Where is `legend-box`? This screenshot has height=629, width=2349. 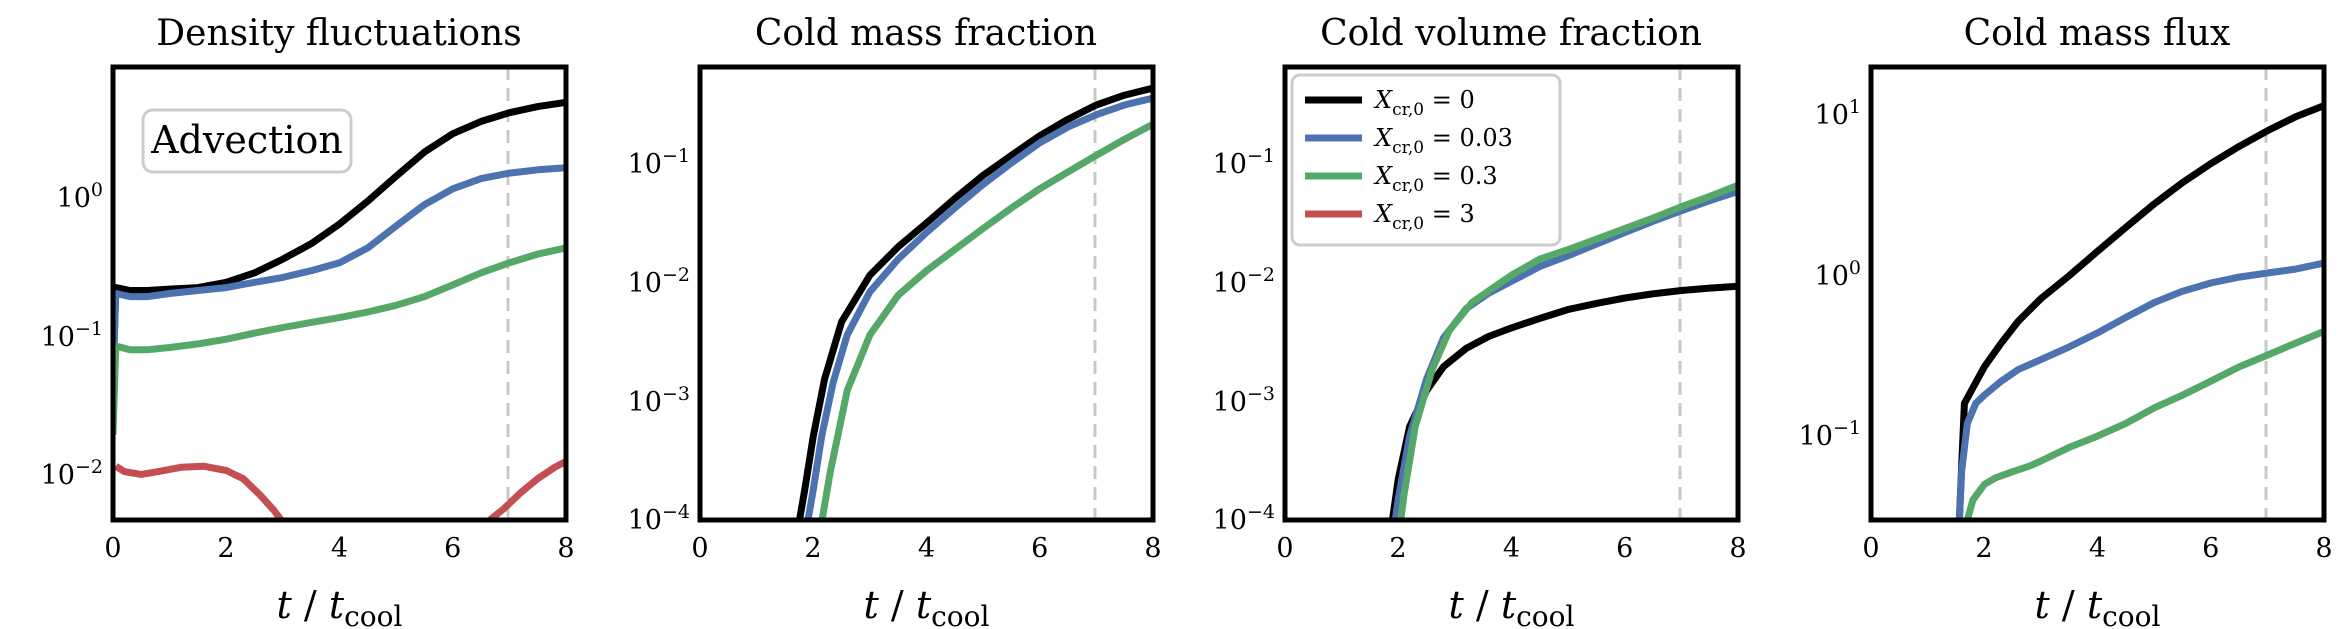 legend-box is located at coordinates (1426, 160).